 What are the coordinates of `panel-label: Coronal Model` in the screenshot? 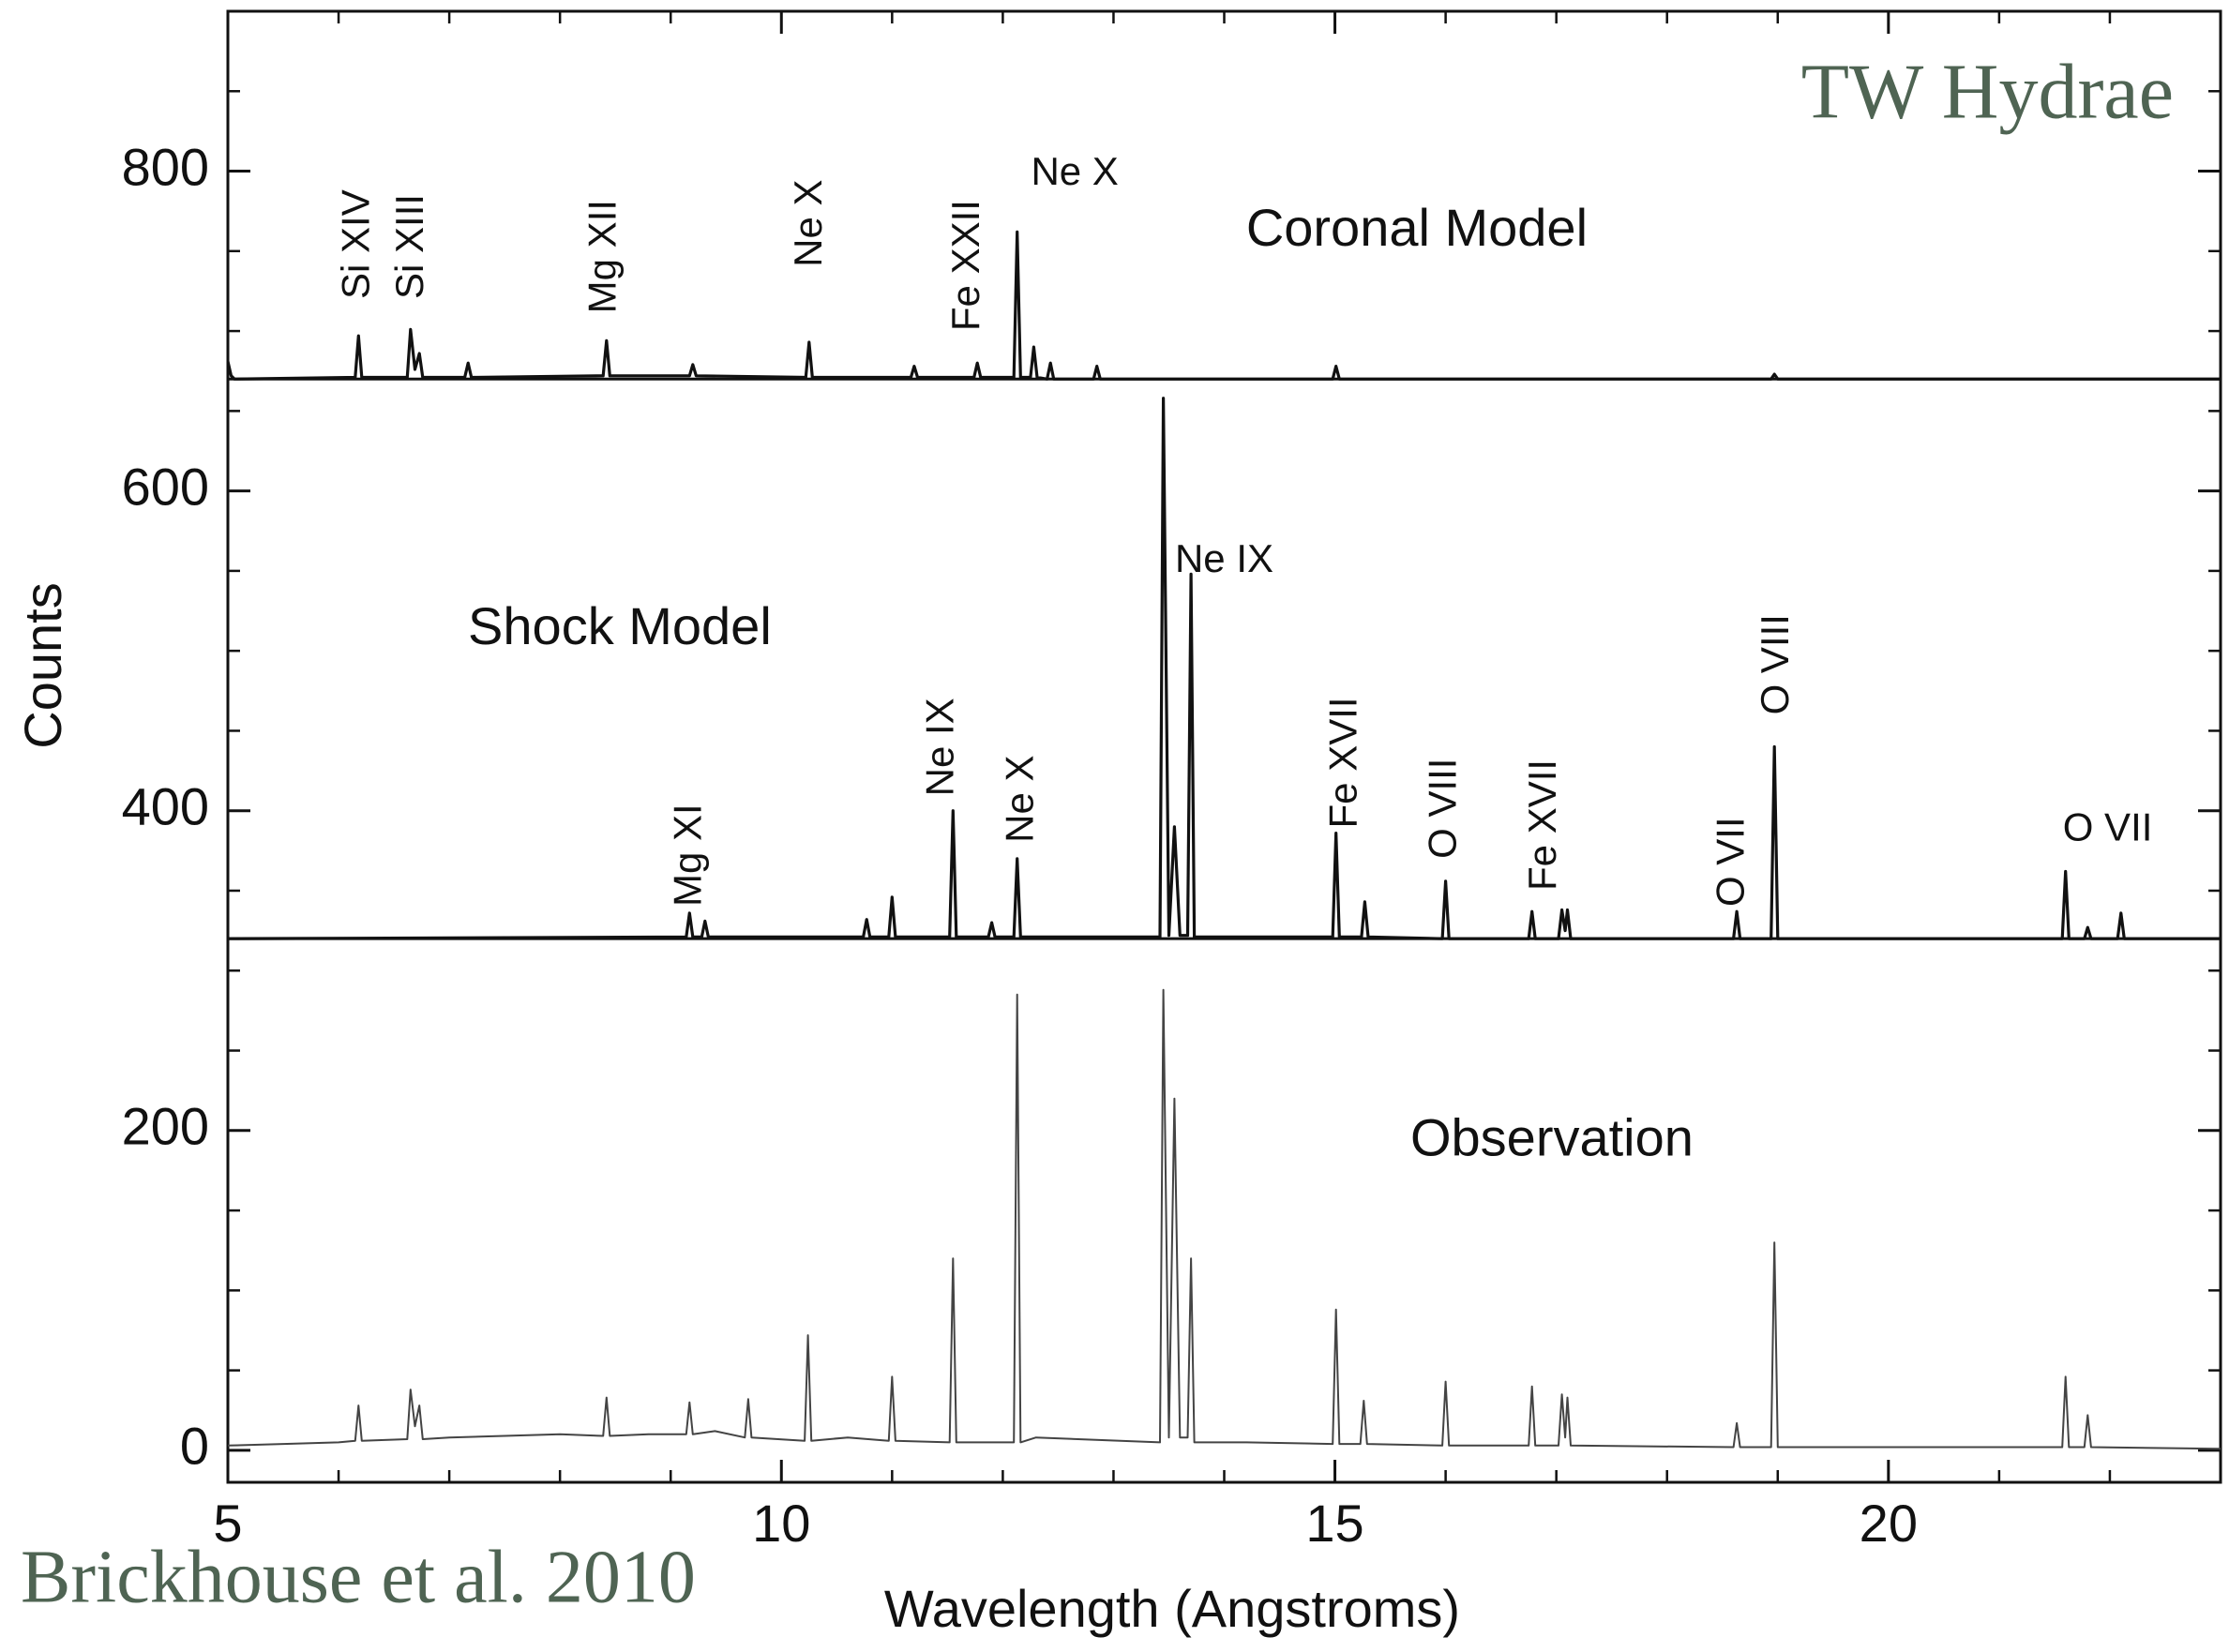 It's located at (1417, 227).